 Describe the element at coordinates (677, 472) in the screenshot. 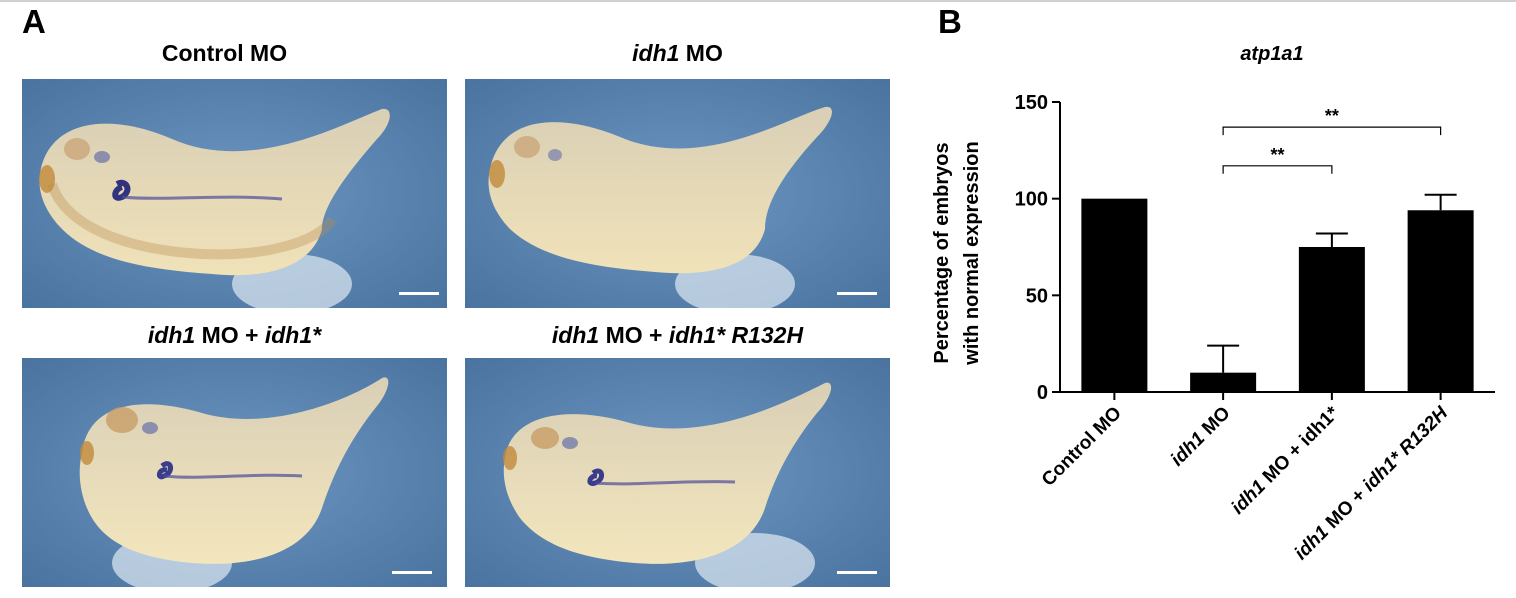

I see `embryo-photo-r132h` at that location.